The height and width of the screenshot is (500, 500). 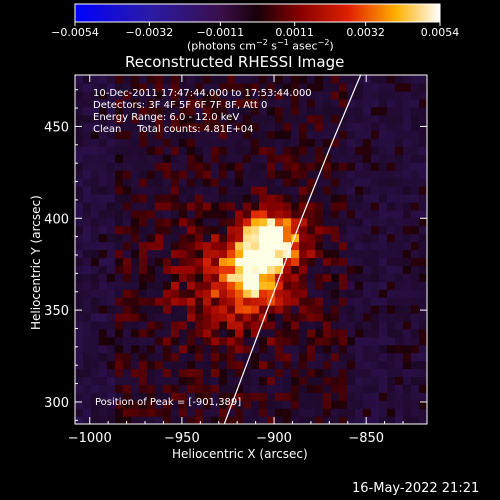 I want to click on colorbar-tick-label: 0.0011, so click(x=294, y=32).